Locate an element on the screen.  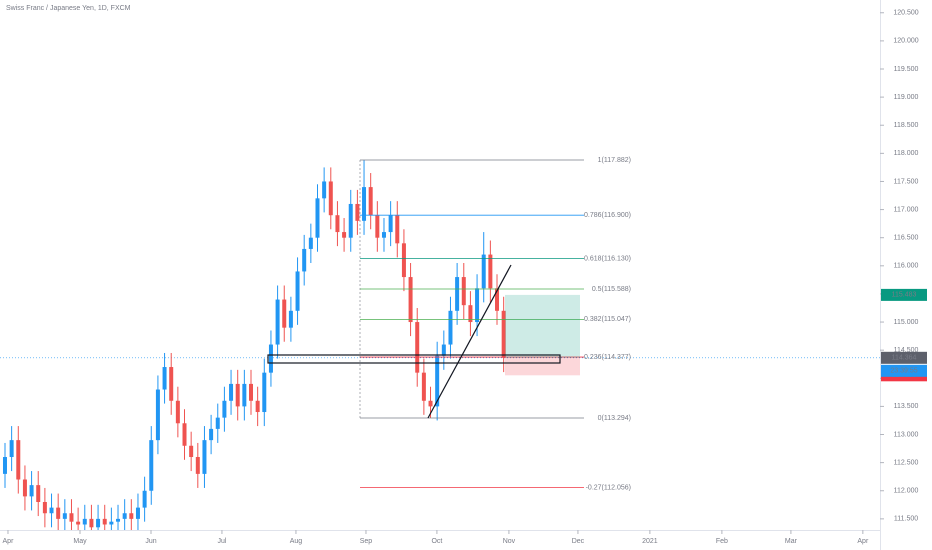
position-stop is located at coordinates (542, 366).